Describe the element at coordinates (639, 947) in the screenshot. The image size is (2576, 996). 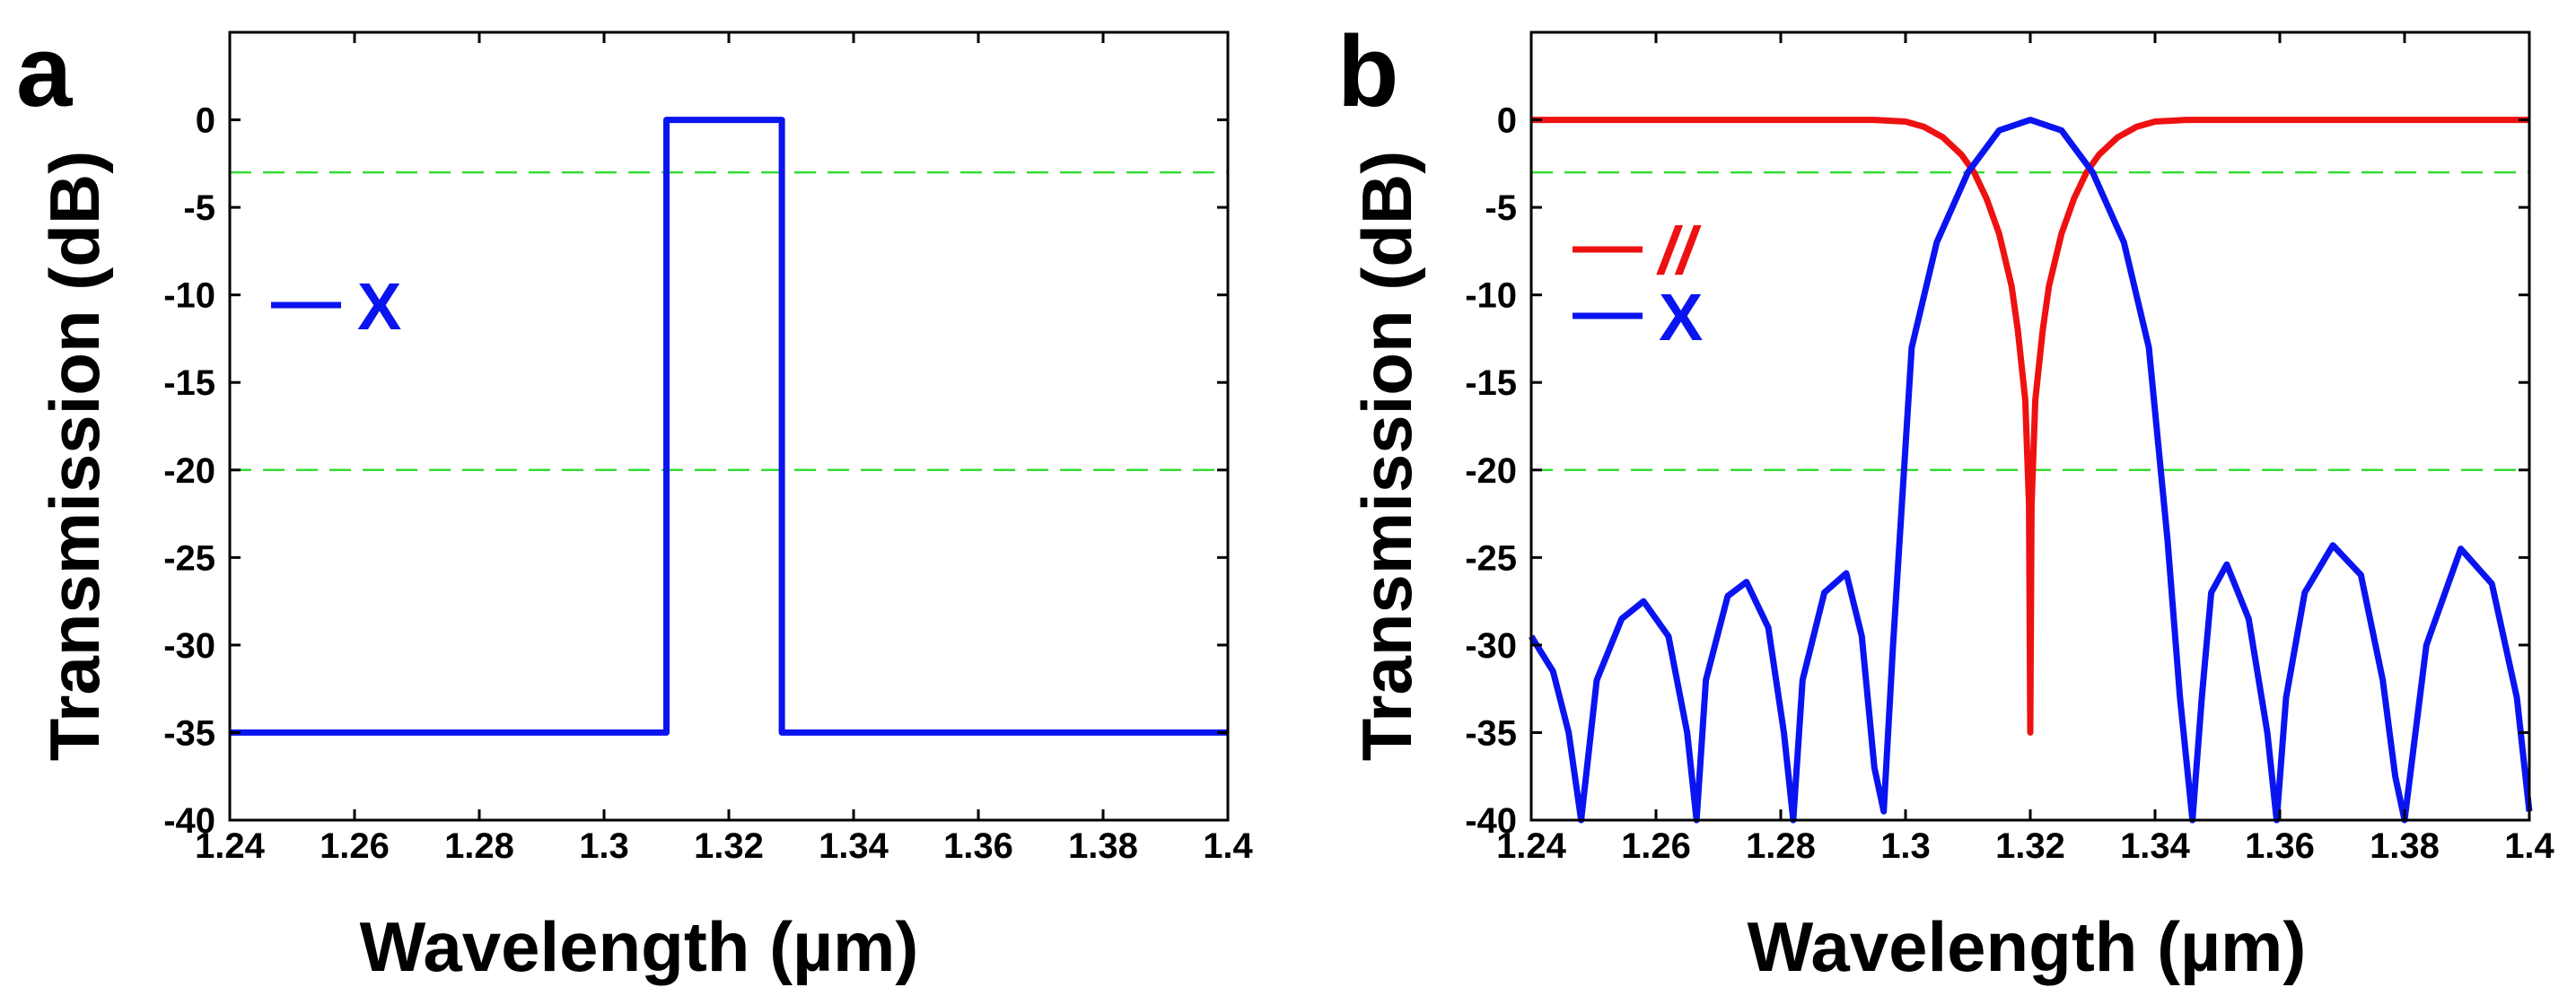
I see `x-axis-label-a: Wavelength (µm)` at that location.